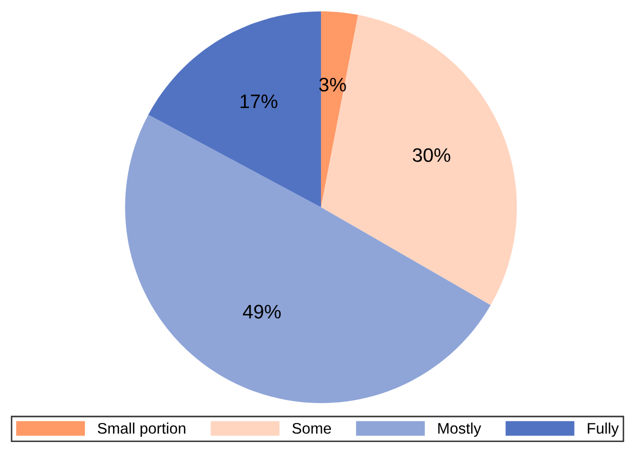 The width and height of the screenshot is (635, 449). What do you see at coordinates (142, 429) in the screenshot?
I see `legend-label: Small portion` at bounding box center [142, 429].